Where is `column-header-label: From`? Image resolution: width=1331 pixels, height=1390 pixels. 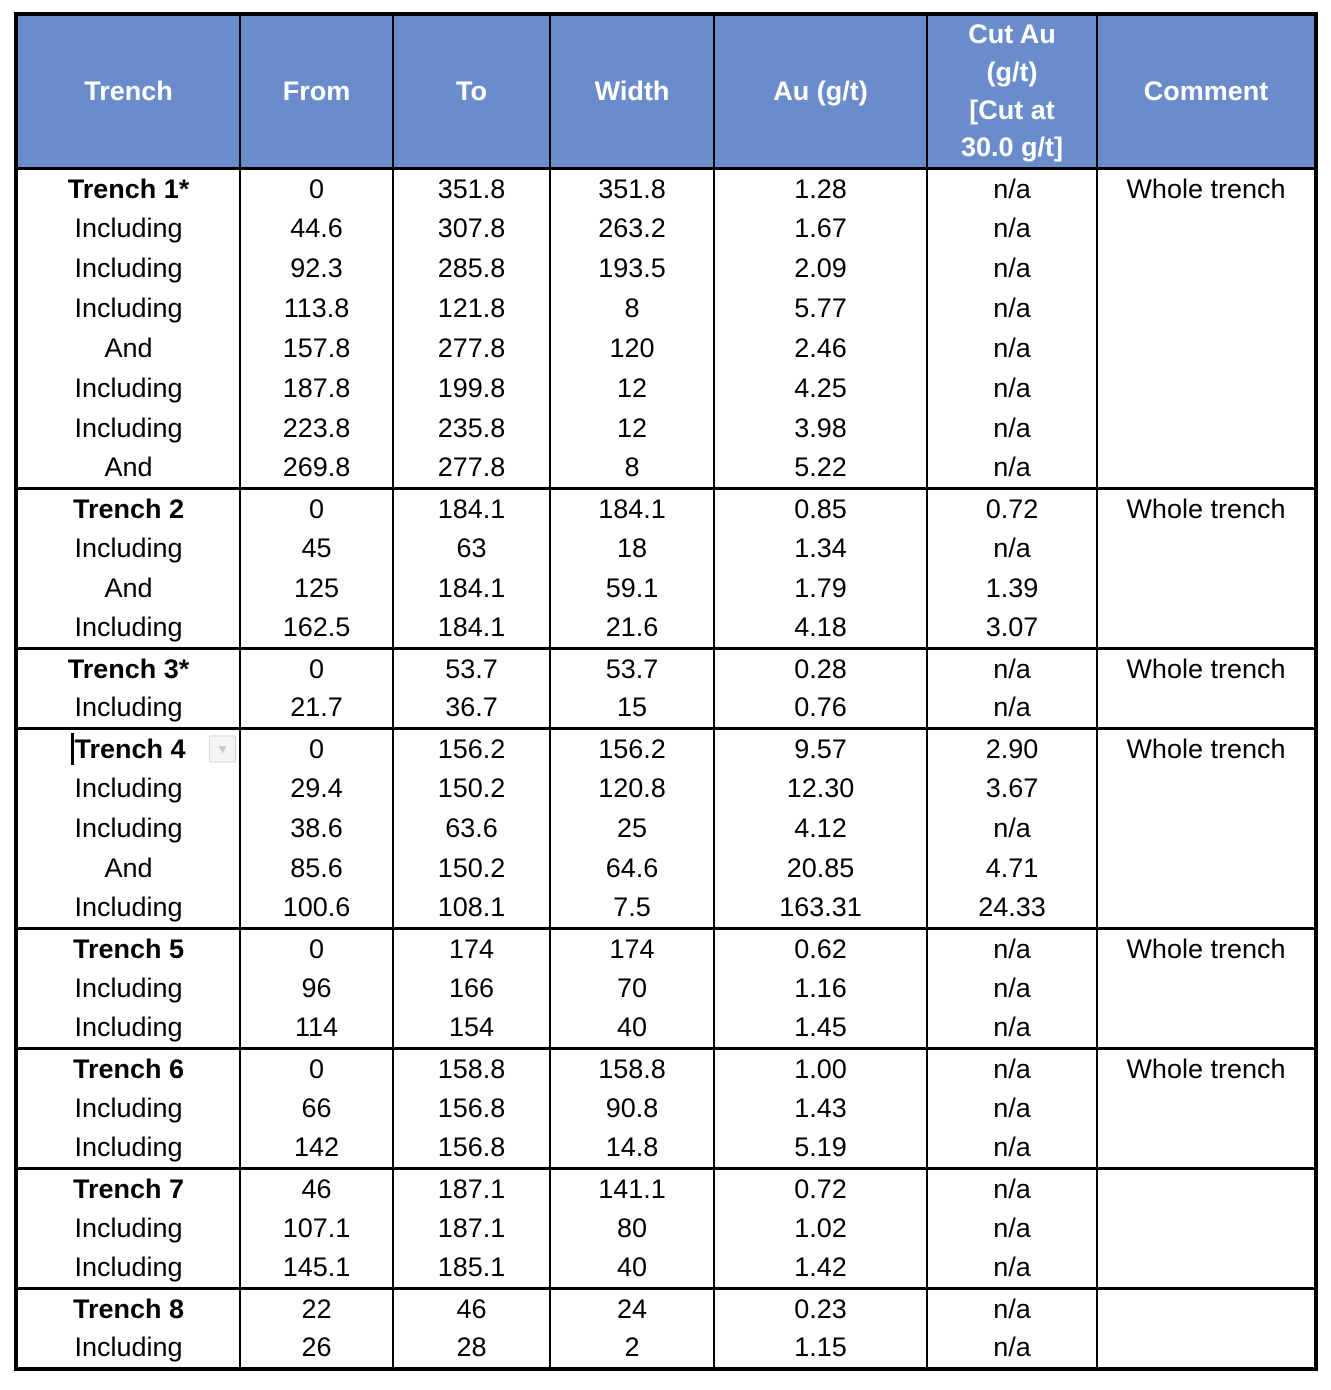
column-header-label: From is located at coordinates (316, 90).